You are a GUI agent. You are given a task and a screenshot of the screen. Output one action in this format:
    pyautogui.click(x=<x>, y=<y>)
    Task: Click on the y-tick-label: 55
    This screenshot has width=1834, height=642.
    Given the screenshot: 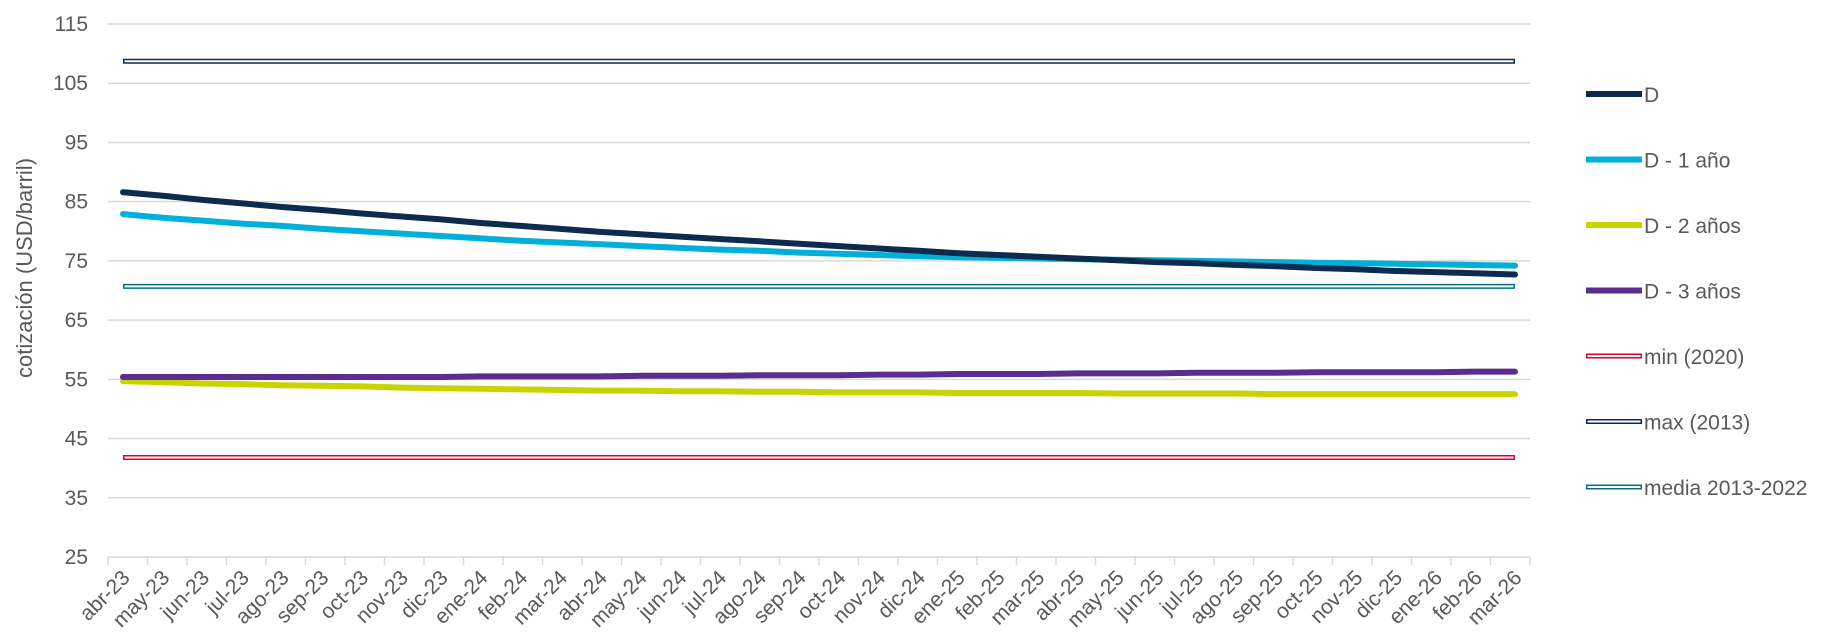 What is the action you would take?
    pyautogui.click(x=76, y=379)
    